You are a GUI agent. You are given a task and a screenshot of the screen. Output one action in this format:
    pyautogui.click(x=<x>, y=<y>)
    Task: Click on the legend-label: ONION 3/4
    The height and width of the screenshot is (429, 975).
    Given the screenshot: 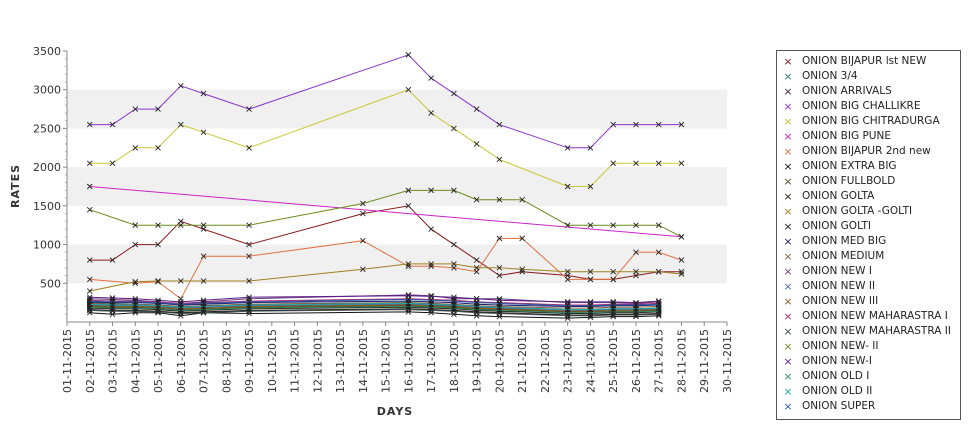 What is the action you would take?
    pyautogui.click(x=830, y=76)
    